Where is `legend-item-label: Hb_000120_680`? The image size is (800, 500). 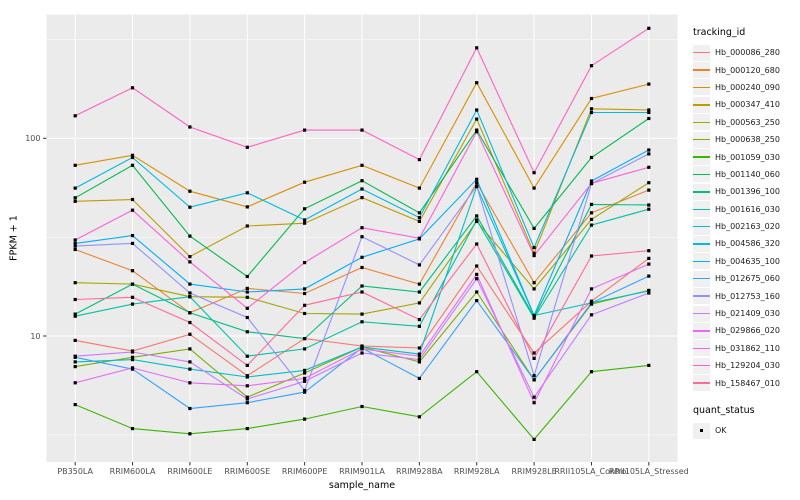
legend-item-label: Hb_000120_680 is located at coordinates (747, 70).